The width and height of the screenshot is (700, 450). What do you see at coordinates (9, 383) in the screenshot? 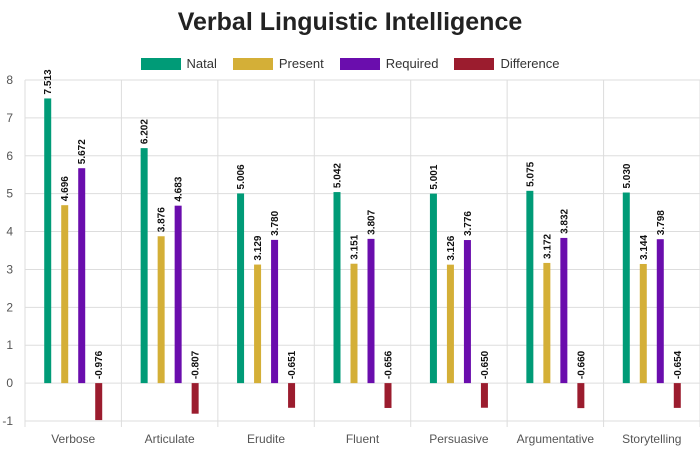
I see `y-tick-label: 0` at bounding box center [9, 383].